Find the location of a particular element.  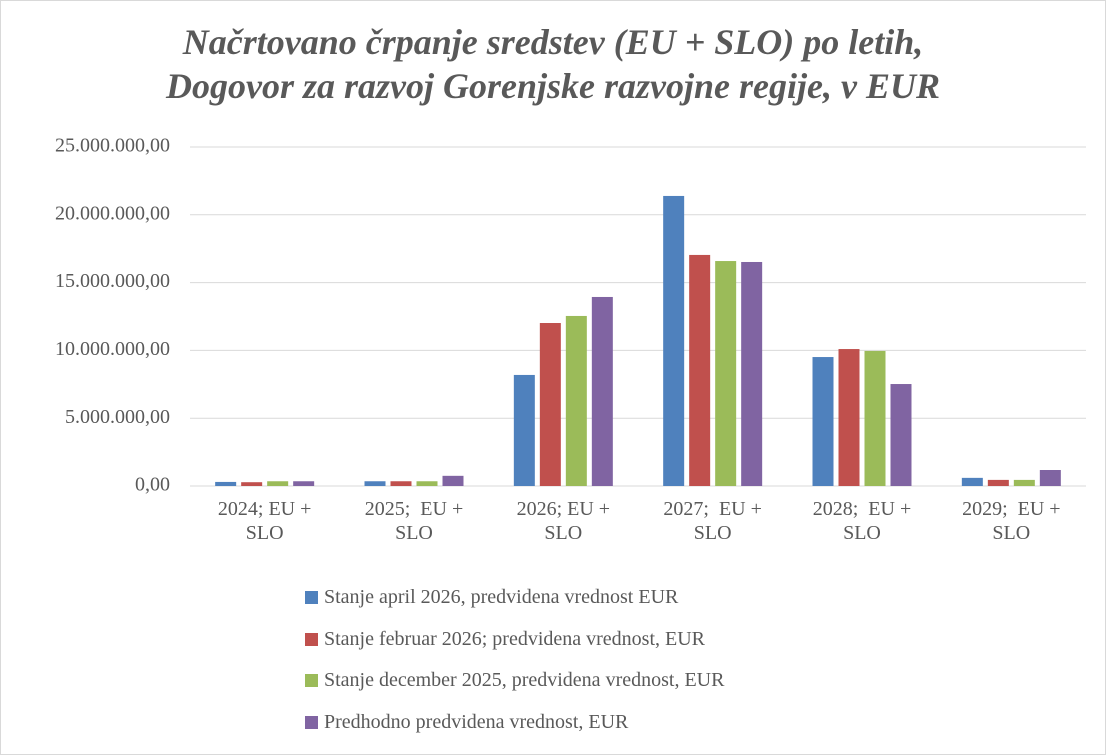

x-tick-label: 2026; EU + SLO is located at coordinates (566, 521).